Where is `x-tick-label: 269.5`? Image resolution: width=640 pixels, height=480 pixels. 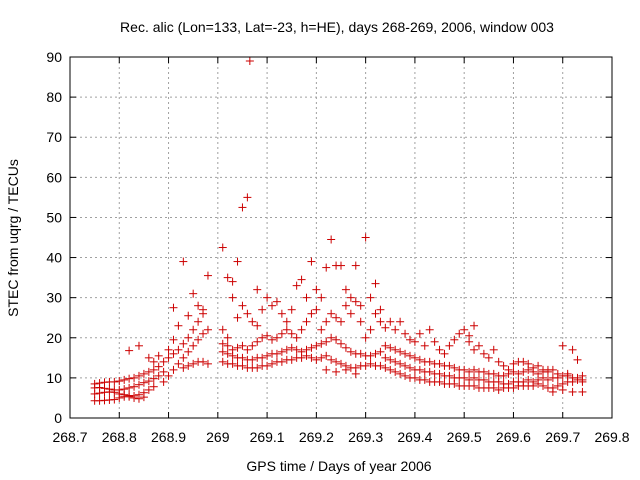
x-tick-label: 269.5 is located at coordinates (464, 437).